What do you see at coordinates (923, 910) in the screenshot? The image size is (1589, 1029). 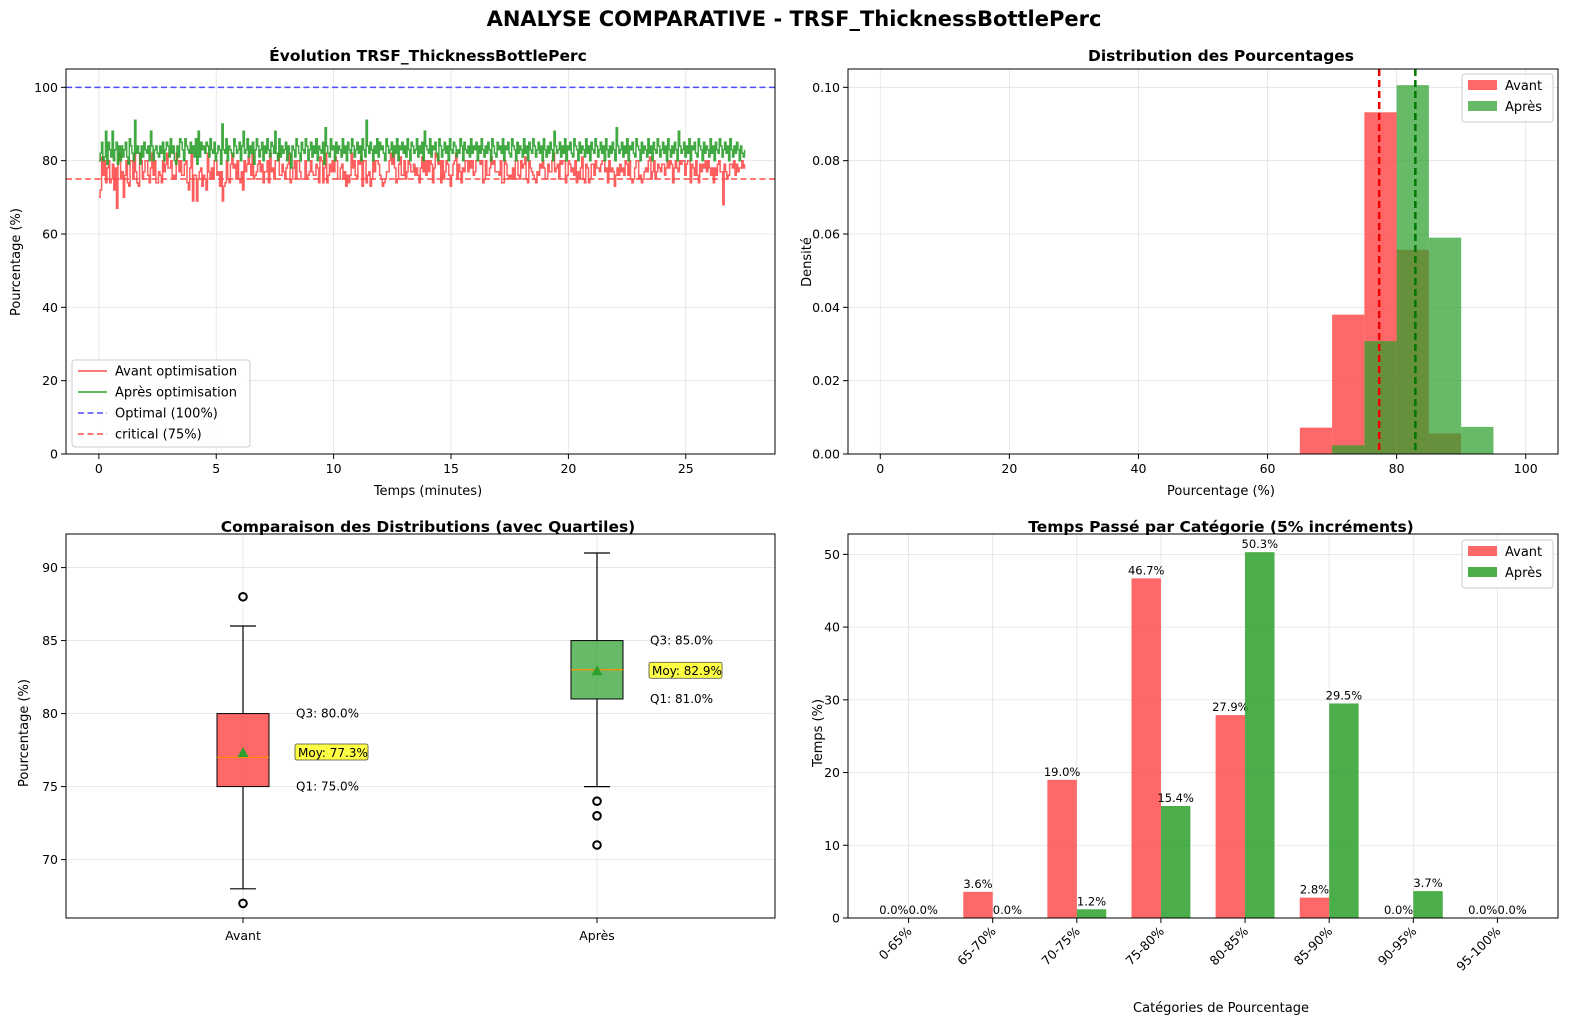 I see `bar-apres-value-label: 0.0%` at bounding box center [923, 910].